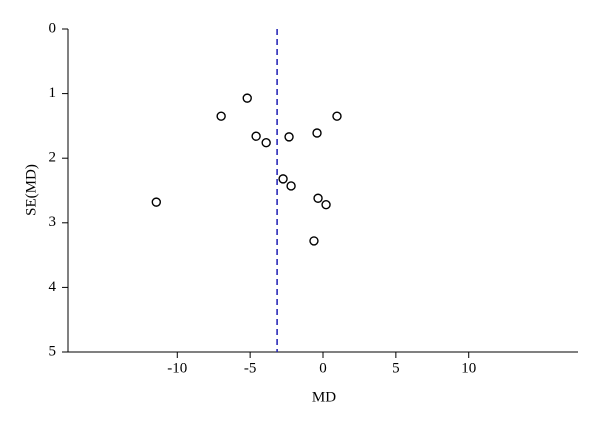  What do you see at coordinates (323, 368) in the screenshot?
I see `x-tick-label: 0` at bounding box center [323, 368].